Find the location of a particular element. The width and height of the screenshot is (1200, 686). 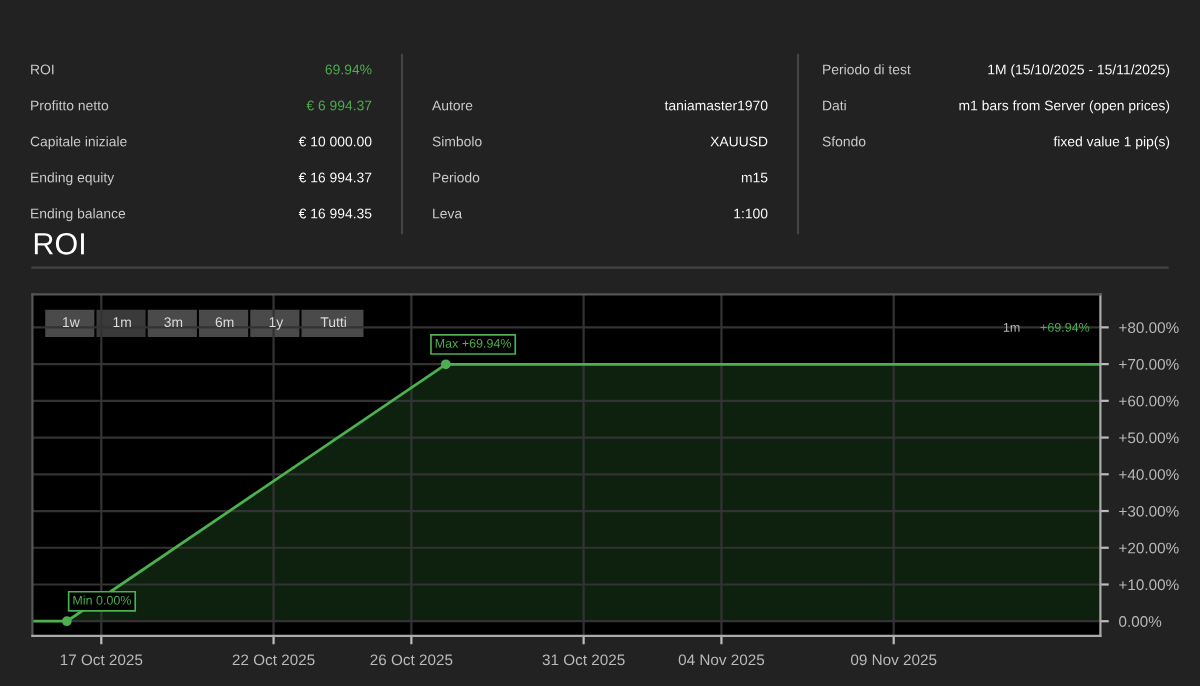

chart-title: ROI is located at coordinates (59, 244).